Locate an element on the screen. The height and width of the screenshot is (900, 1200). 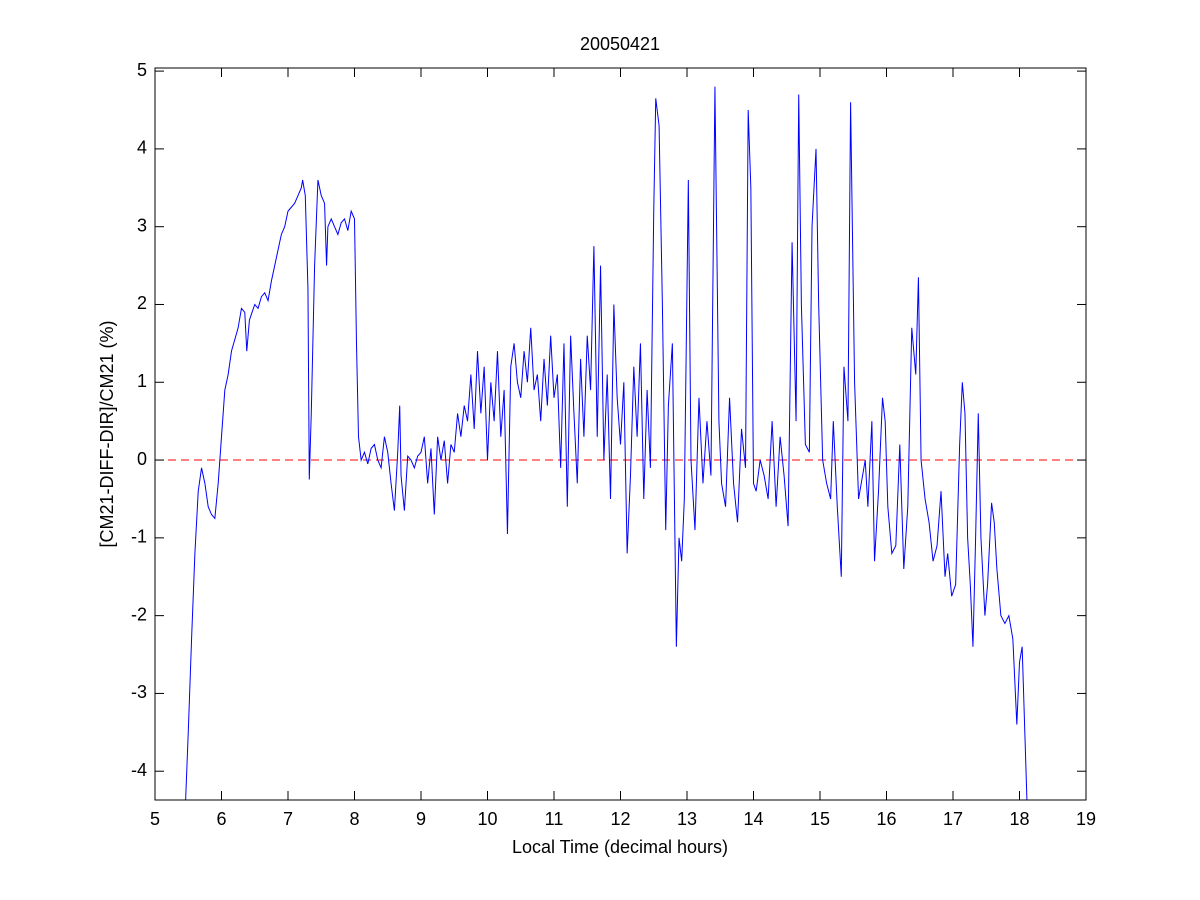
x-tick-label: 15 is located at coordinates (820, 819).